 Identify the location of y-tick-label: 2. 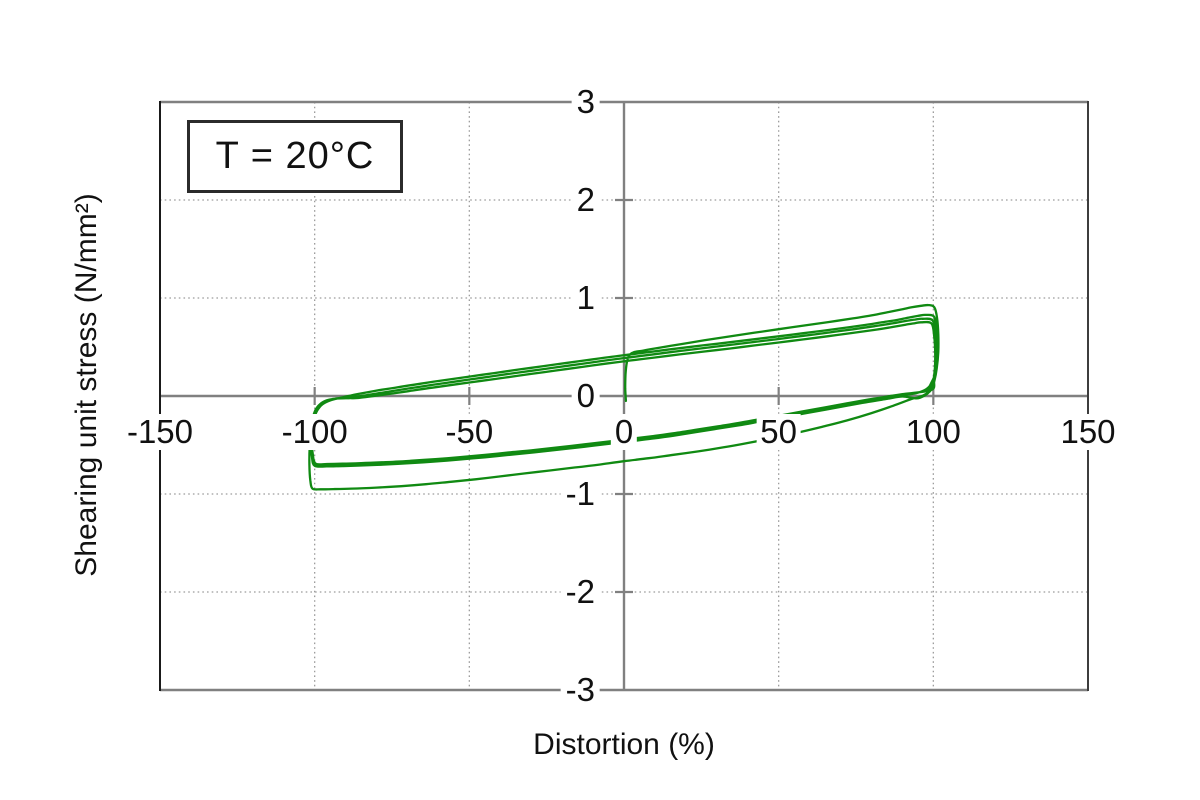
(585, 200).